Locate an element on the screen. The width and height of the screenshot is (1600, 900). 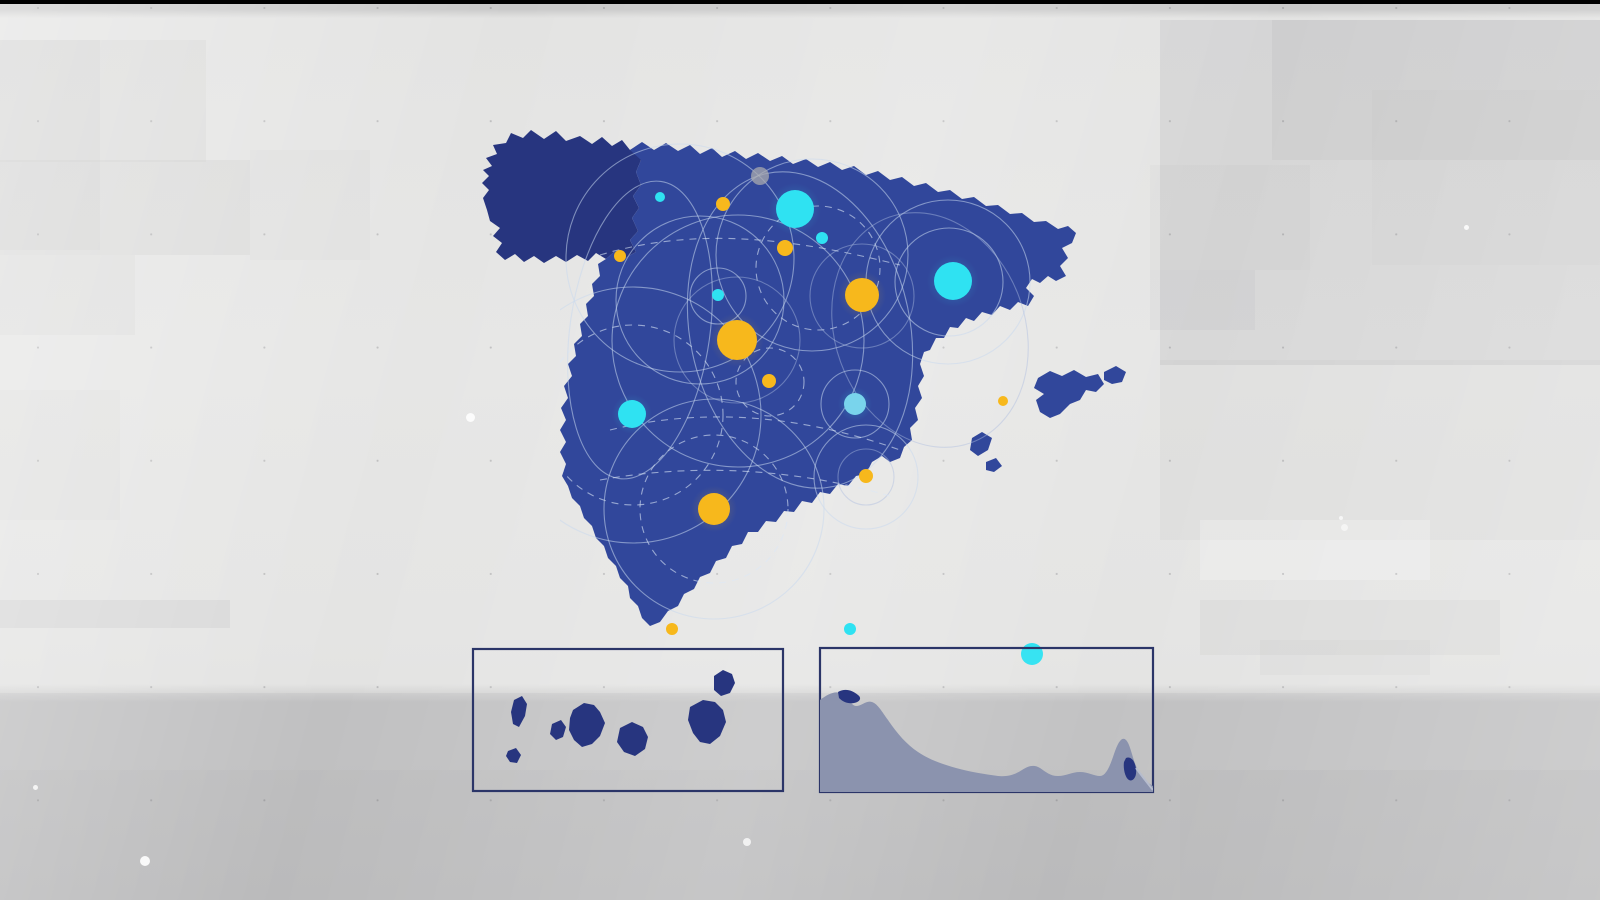
island-tenerife is located at coordinates (587, 725).